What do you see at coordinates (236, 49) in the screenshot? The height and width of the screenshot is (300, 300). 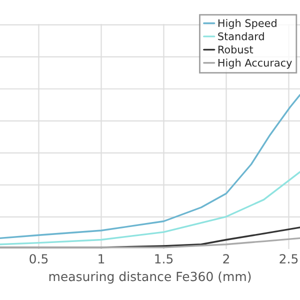 I see `legend-label: Robust` at bounding box center [236, 49].